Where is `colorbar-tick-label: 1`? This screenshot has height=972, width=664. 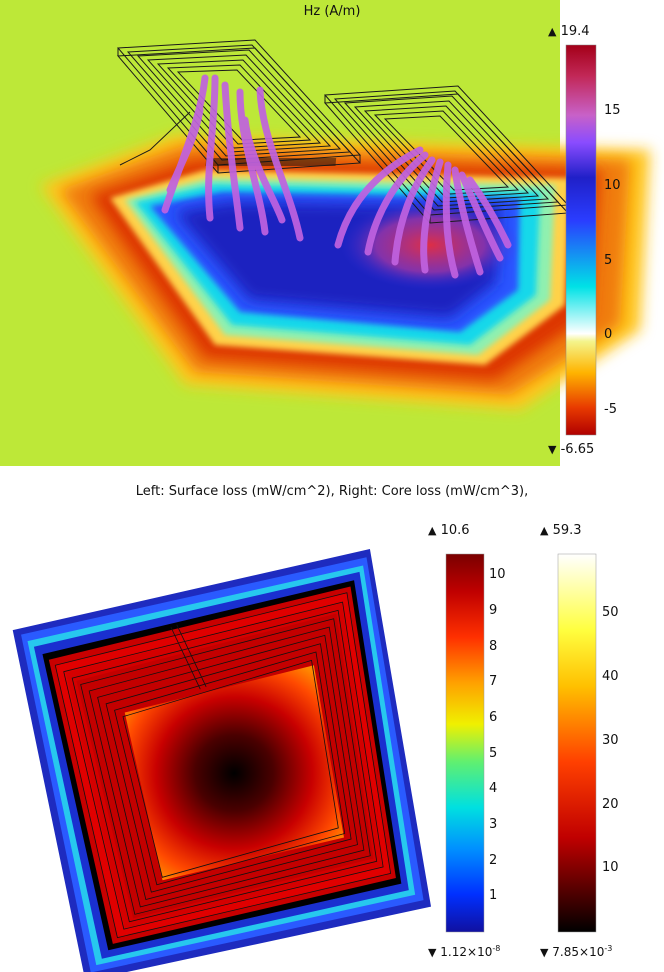
colorbar-tick-label: 1 is located at coordinates (493, 896).